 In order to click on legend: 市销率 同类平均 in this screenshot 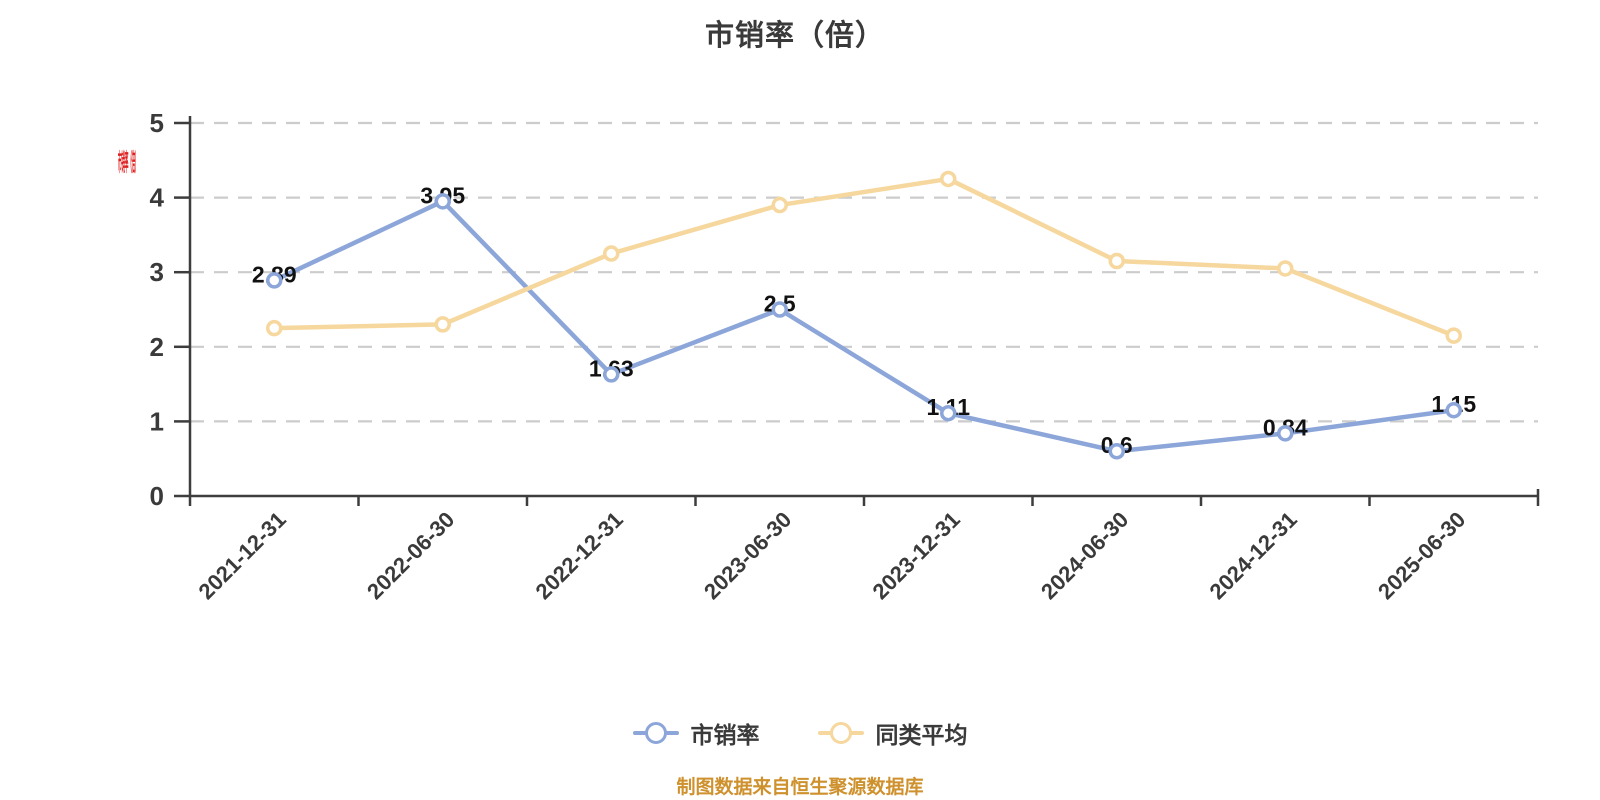, I will do `click(800, 733)`.